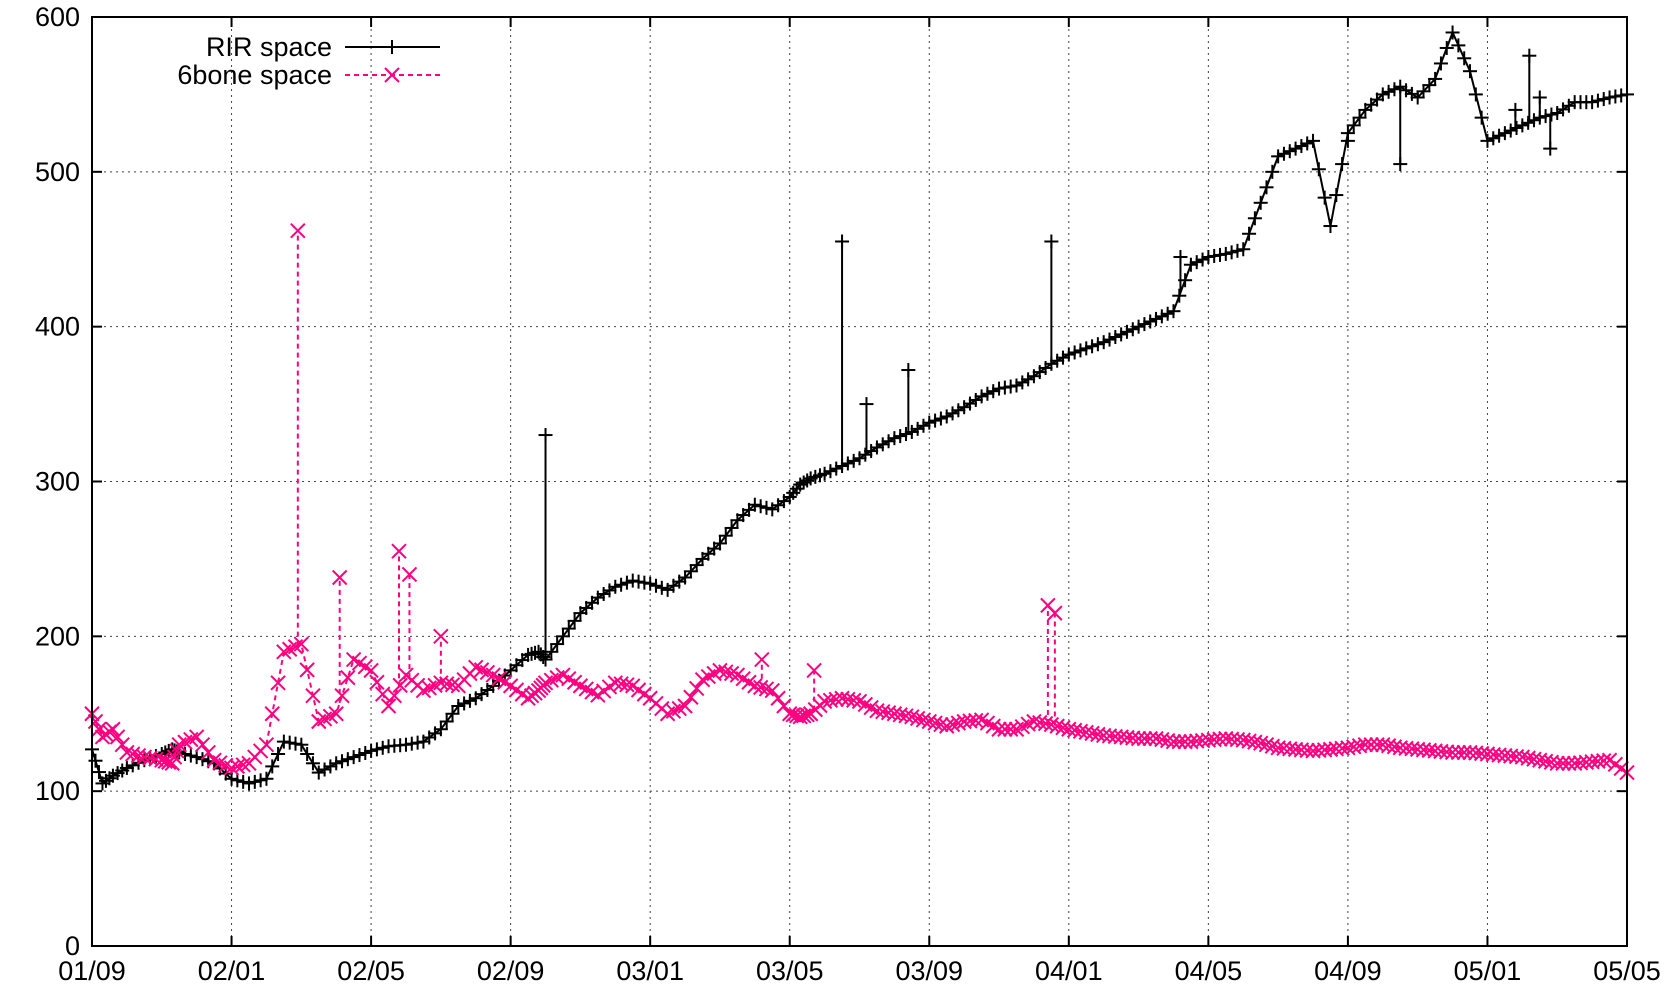 The image size is (1668, 992). What do you see at coordinates (72, 946) in the screenshot?
I see `y-tick-label: 0` at bounding box center [72, 946].